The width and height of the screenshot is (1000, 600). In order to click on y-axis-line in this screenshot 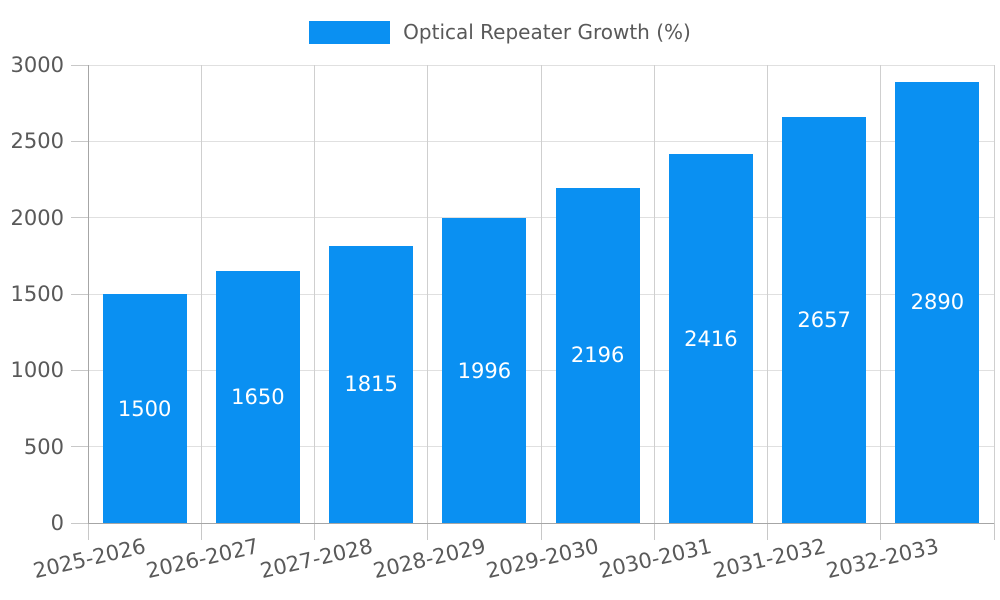, I will do `click(88, 294)`.